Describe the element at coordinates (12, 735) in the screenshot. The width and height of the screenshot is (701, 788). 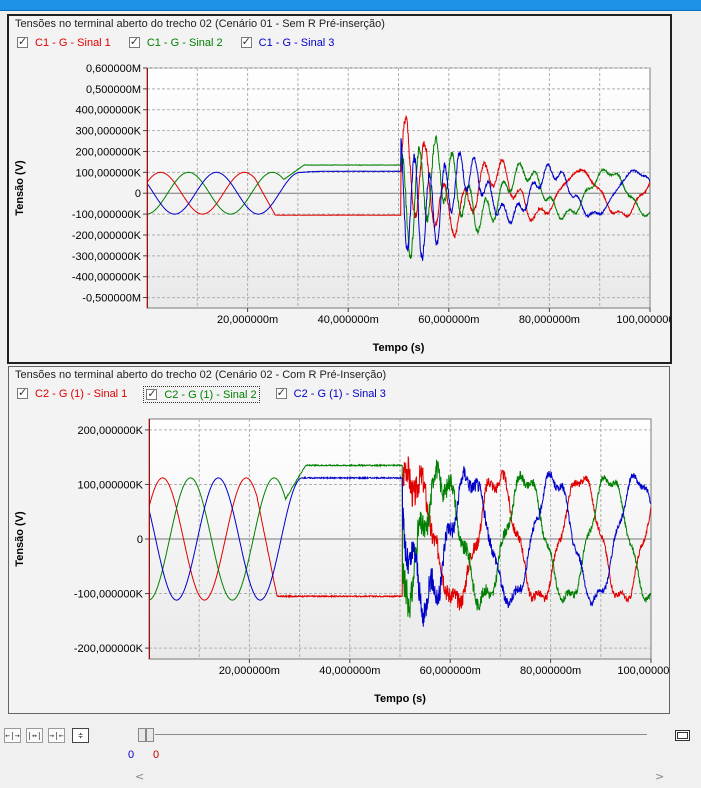
I see `expand-range-button: ←|→` at that location.